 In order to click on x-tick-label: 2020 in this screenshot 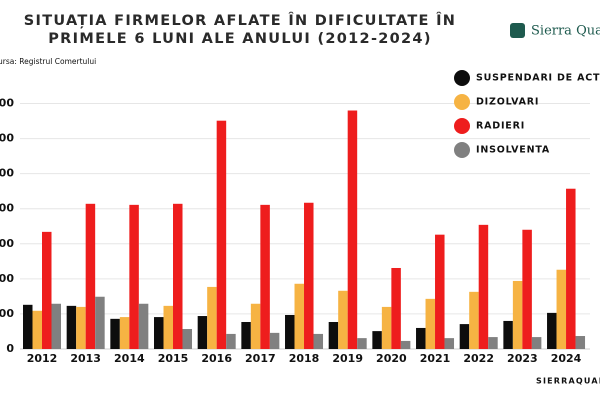, I will do `click(391, 358)`.